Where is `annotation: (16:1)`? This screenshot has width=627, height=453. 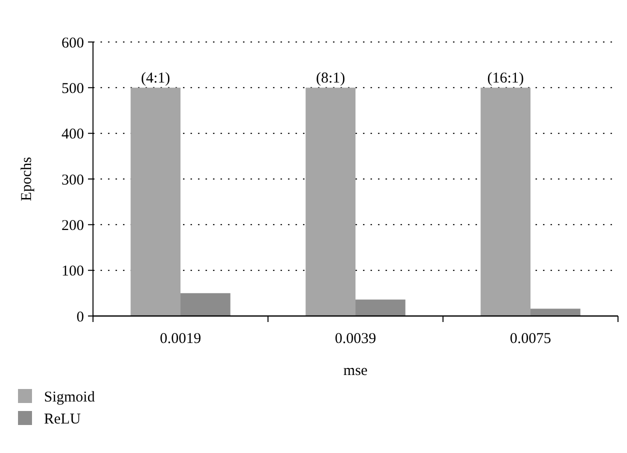 annotation: (16:1) is located at coordinates (505, 78).